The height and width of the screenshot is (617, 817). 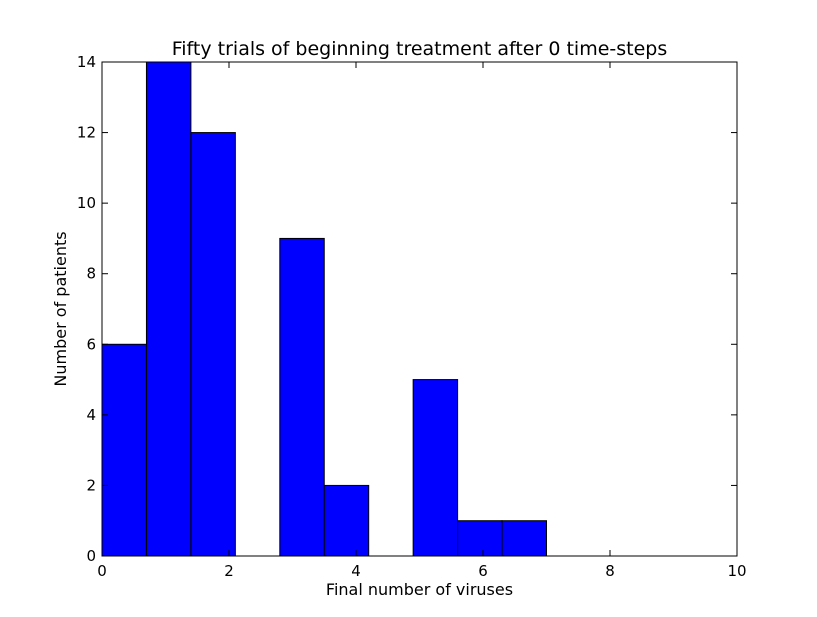 I want to click on y-tick-label: 8, so click(x=91, y=274).